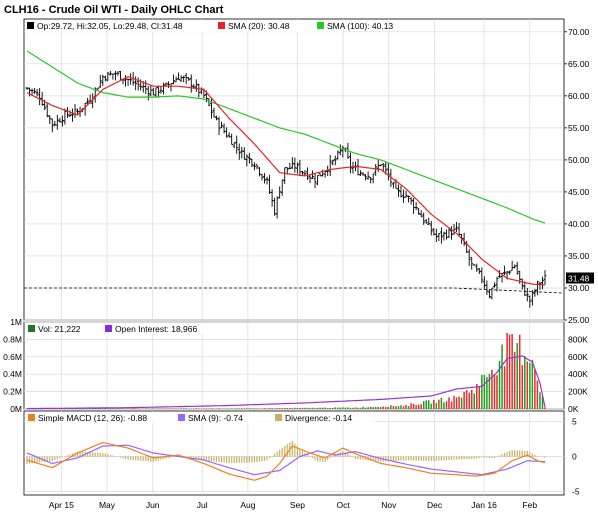 The width and height of the screenshot is (598, 515). What do you see at coordinates (12, 374) in the screenshot?
I see `volume-tick-label: 0.4M` at bounding box center [12, 374].